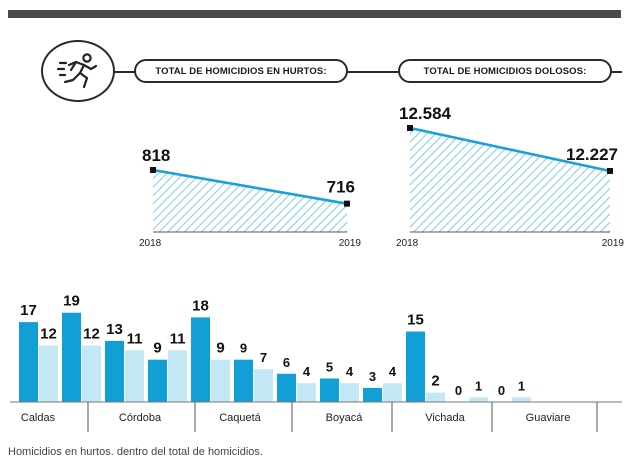  Describe the element at coordinates (435, 381) in the screenshot. I see `bar-light-label-10: 2` at that location.